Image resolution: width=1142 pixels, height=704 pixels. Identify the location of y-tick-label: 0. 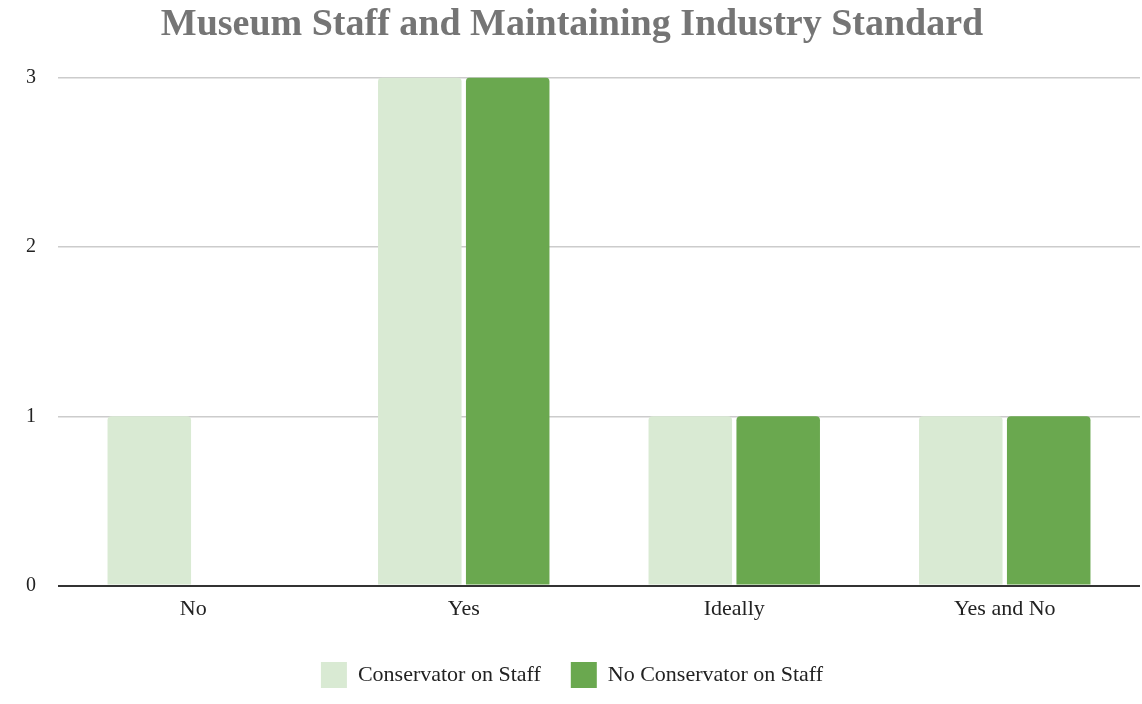
(31, 583).